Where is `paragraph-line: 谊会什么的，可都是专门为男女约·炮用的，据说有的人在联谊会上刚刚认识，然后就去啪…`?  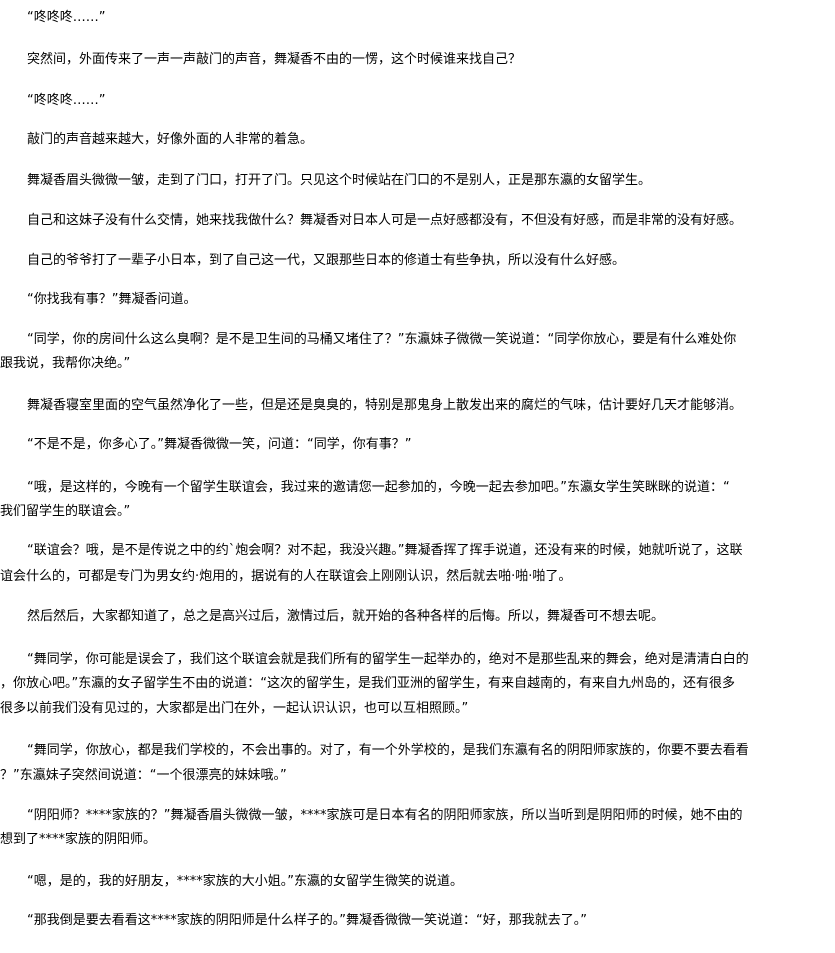
paragraph-line: 谊会什么的，可都是专门为男女约·炮用的，据说有的人在联谊会上刚刚认识，然后就去啪… is located at coordinates (286, 576).